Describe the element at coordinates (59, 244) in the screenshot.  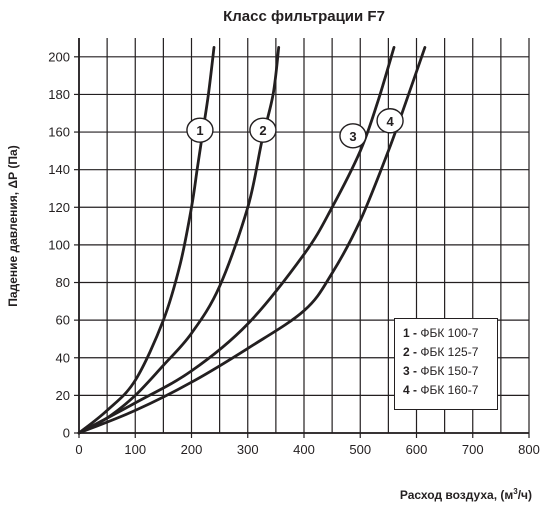
I see `y-tick-label: 100` at that location.